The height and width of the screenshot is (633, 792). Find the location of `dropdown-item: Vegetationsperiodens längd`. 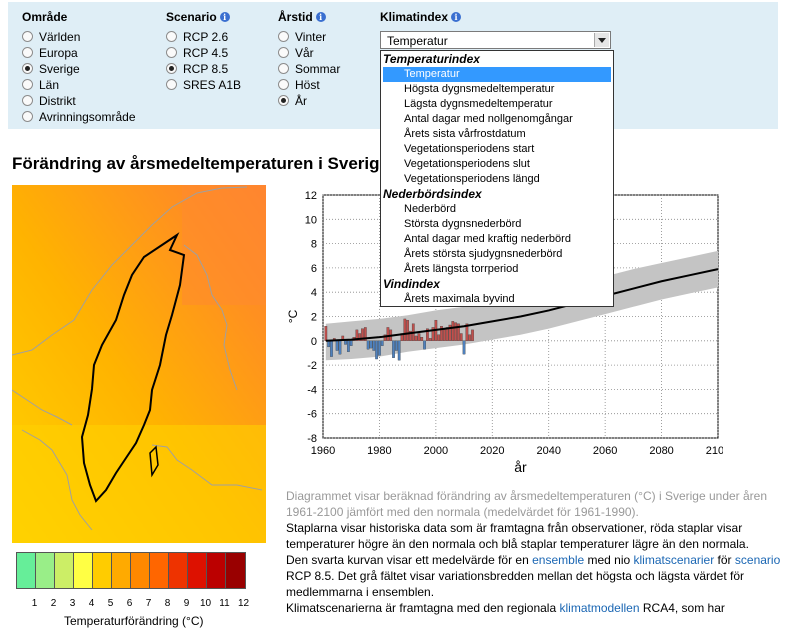

dropdown-item: Vegetationsperiodens längd is located at coordinates (472, 179).